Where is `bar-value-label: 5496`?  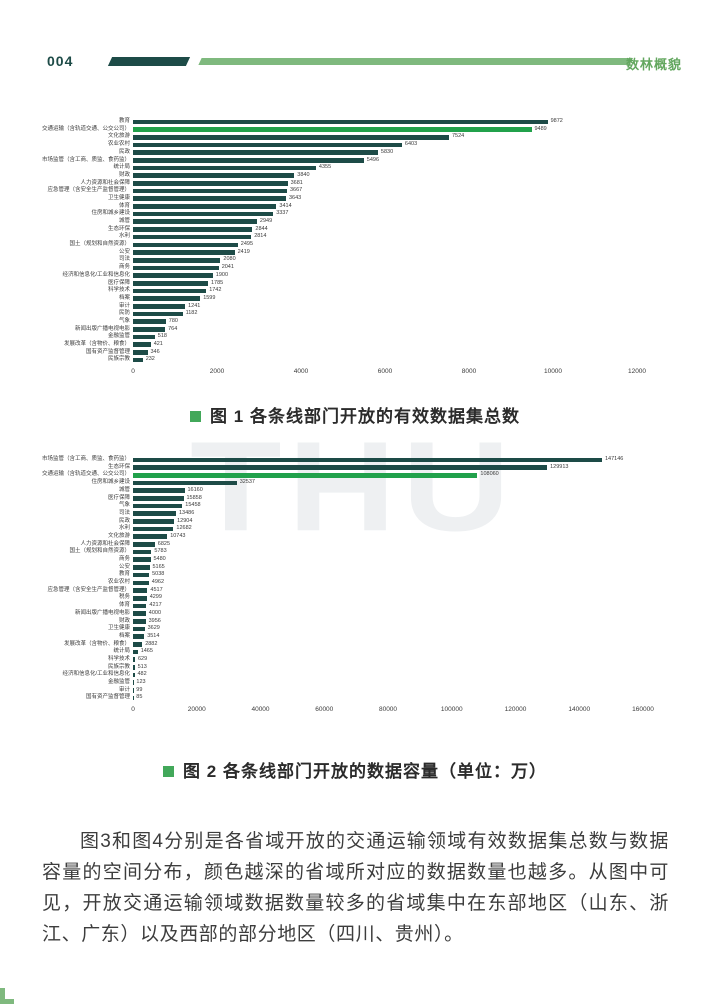 bar-value-label: 5496 is located at coordinates (373, 159).